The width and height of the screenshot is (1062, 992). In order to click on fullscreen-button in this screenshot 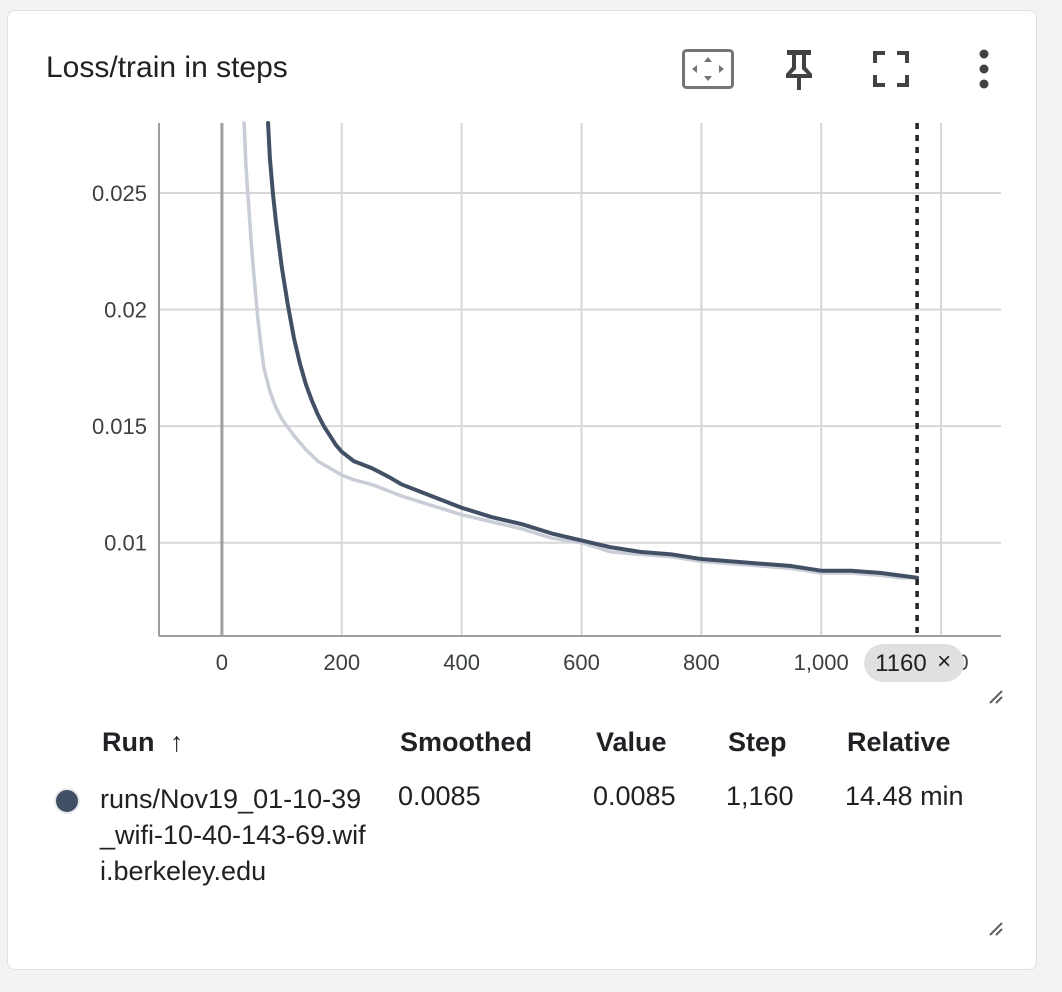, I will do `click(891, 69)`.